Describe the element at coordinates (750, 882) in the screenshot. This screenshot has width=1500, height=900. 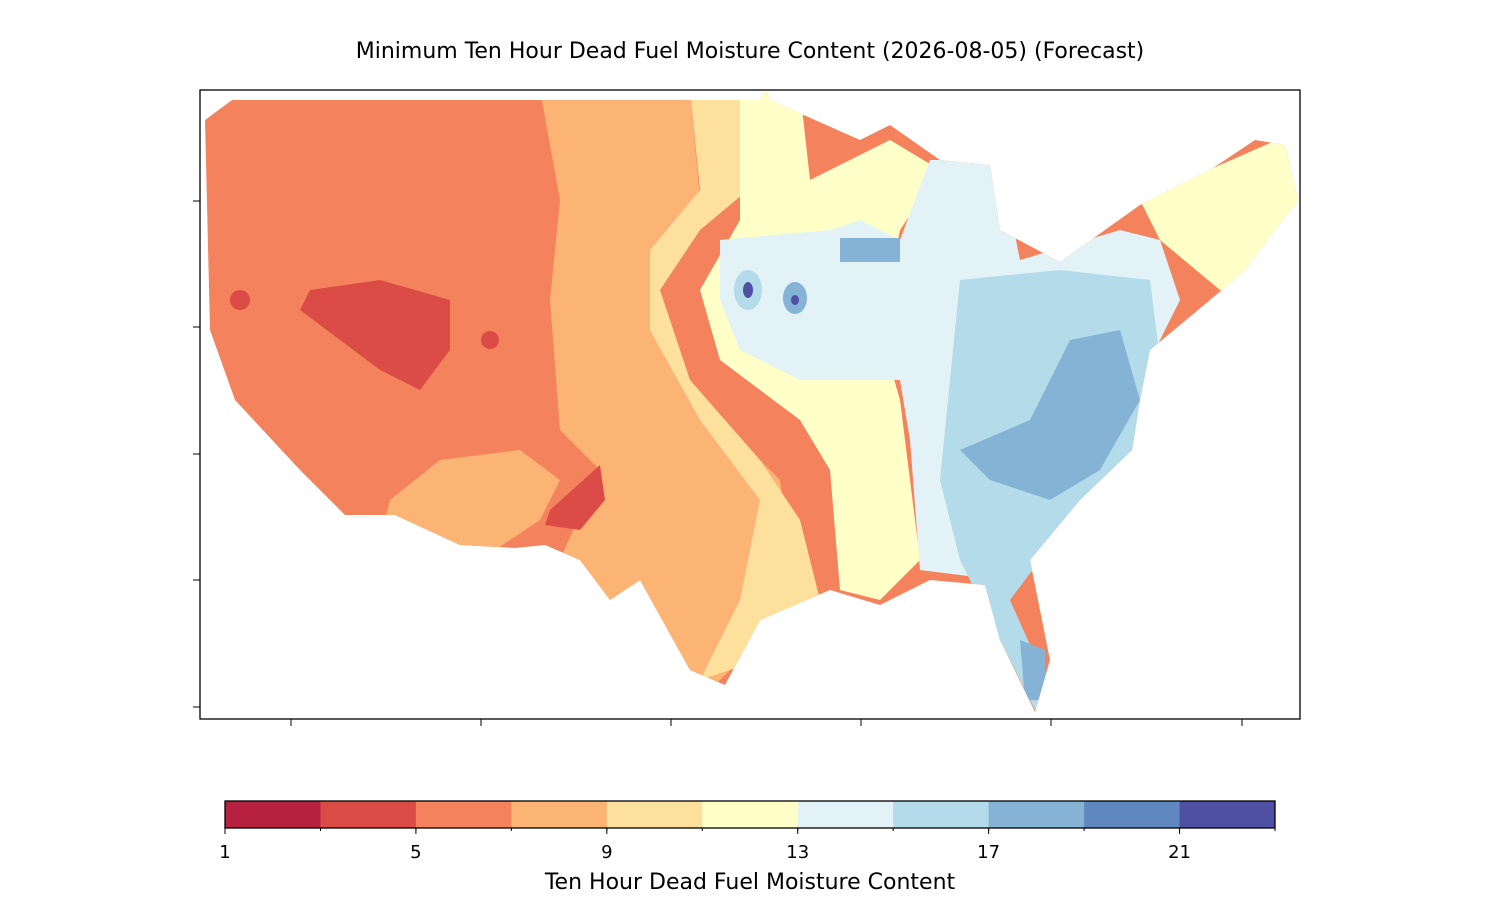
I see `colorbar-label: Ten Hour Dead Fuel Moisture Content` at that location.